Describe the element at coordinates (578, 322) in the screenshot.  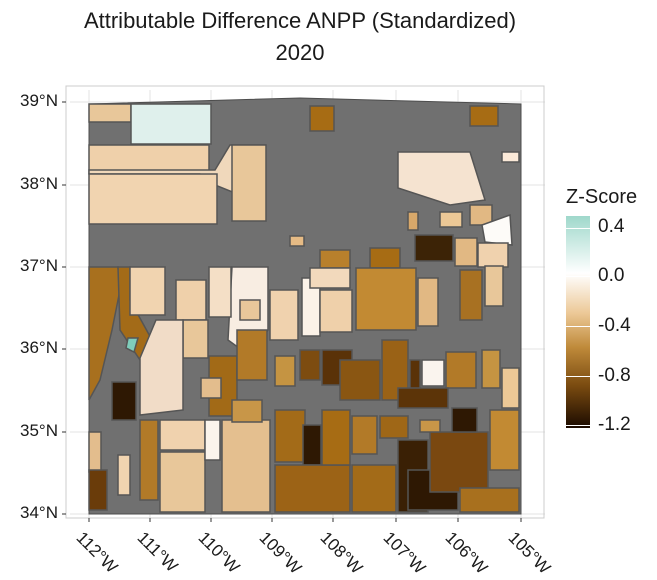
I see `legend-colorbar` at that location.